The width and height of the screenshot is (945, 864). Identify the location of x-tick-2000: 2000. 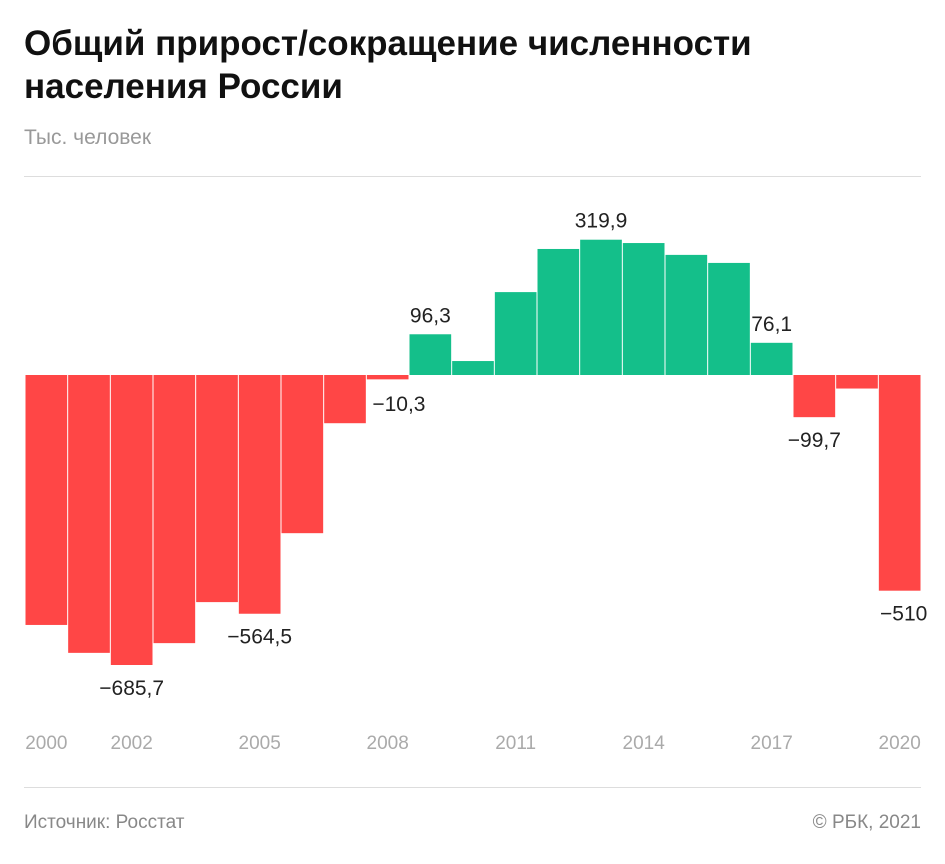
(46, 743).